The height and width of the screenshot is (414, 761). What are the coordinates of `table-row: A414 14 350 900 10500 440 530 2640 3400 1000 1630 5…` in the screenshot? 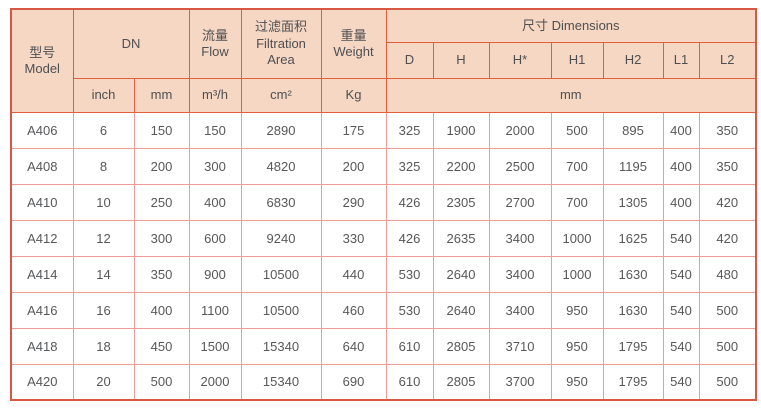 It's located at (383, 274).